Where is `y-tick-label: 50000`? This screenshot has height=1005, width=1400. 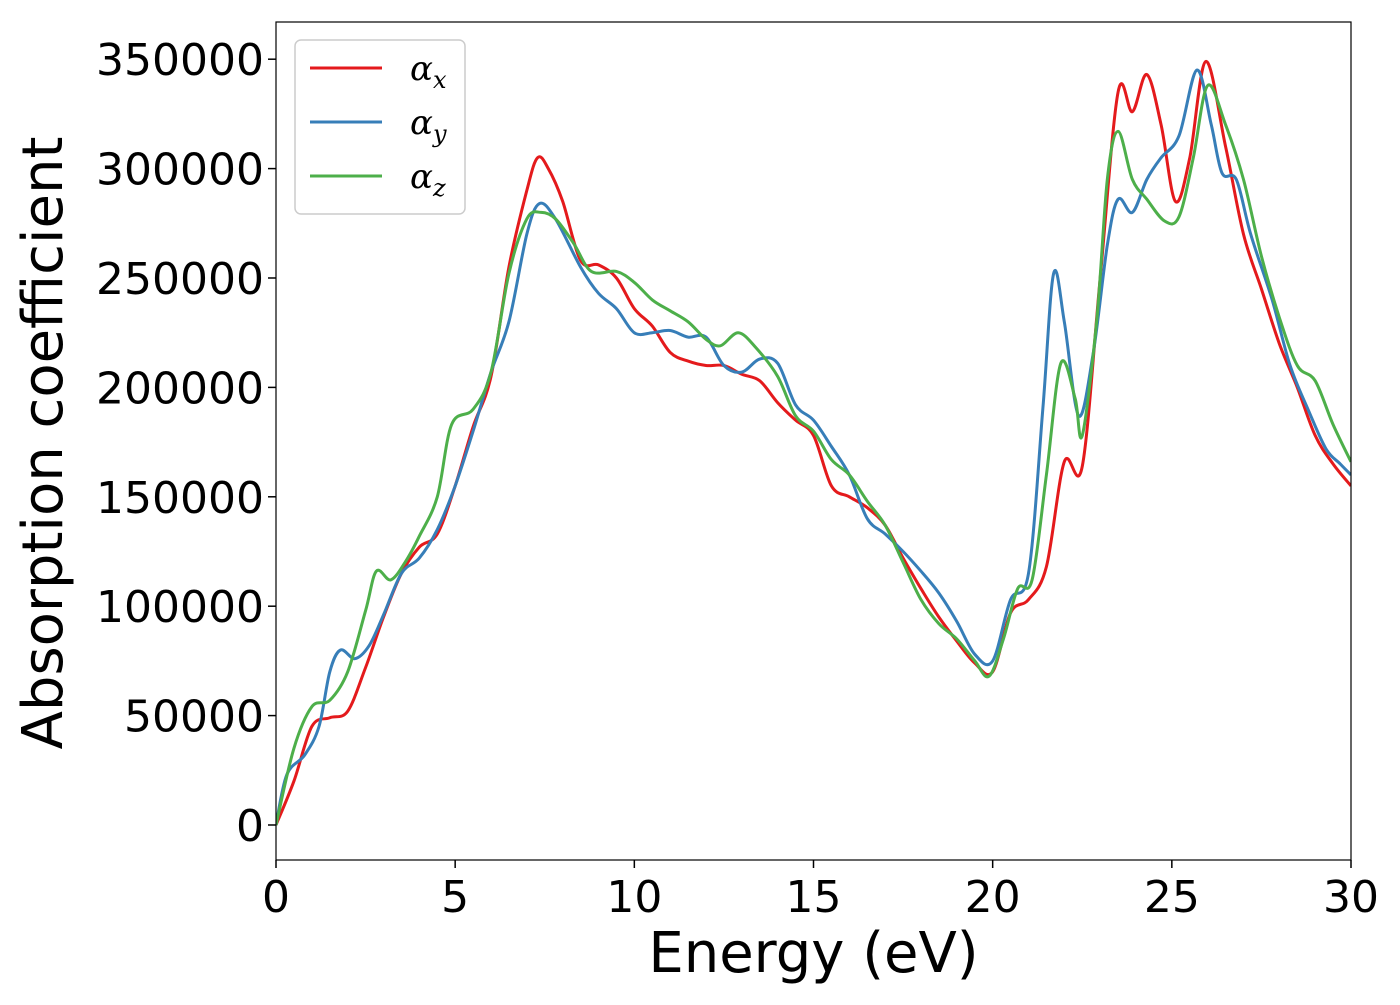 y-tick-label: 50000 is located at coordinates (194, 717).